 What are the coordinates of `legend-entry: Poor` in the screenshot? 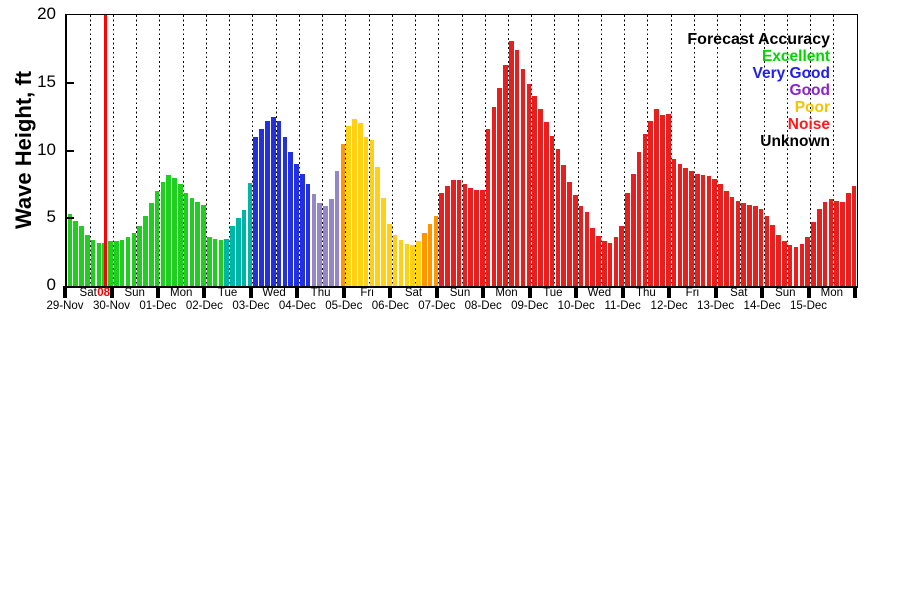 It's located at (812, 107).